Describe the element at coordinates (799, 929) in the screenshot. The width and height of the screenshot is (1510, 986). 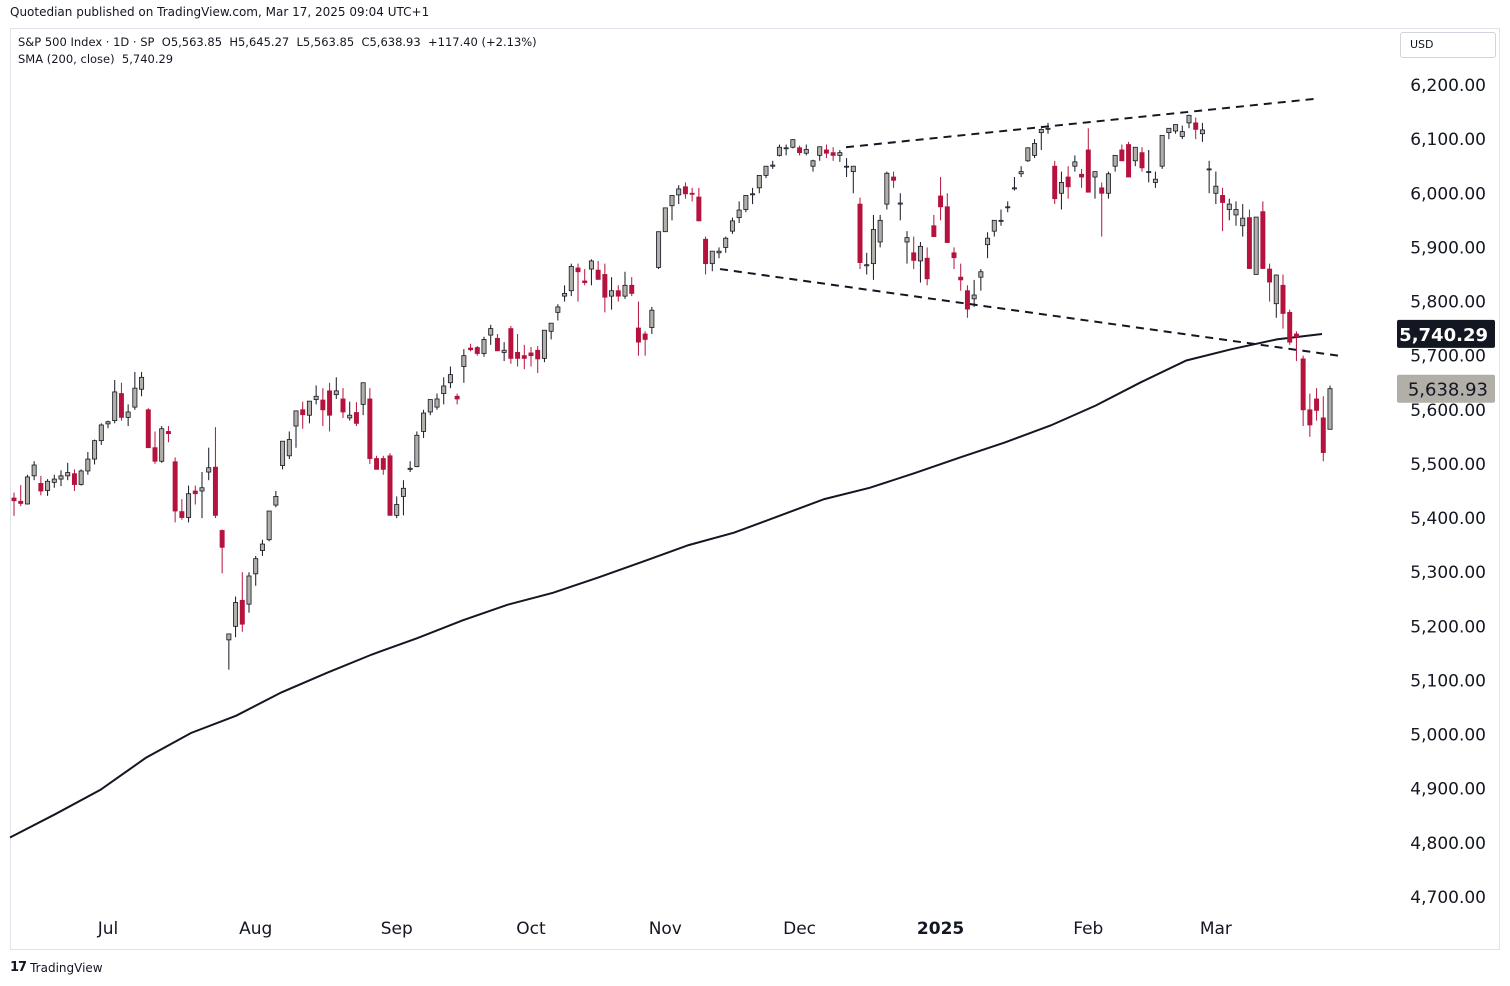
I see `x-tick-label: Dec` at that location.